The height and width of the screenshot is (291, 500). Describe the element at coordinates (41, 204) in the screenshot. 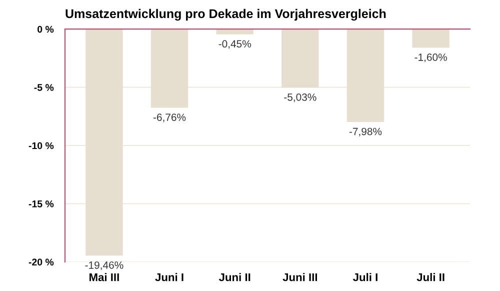

I see `y-tick-label: -15 %` at that location.